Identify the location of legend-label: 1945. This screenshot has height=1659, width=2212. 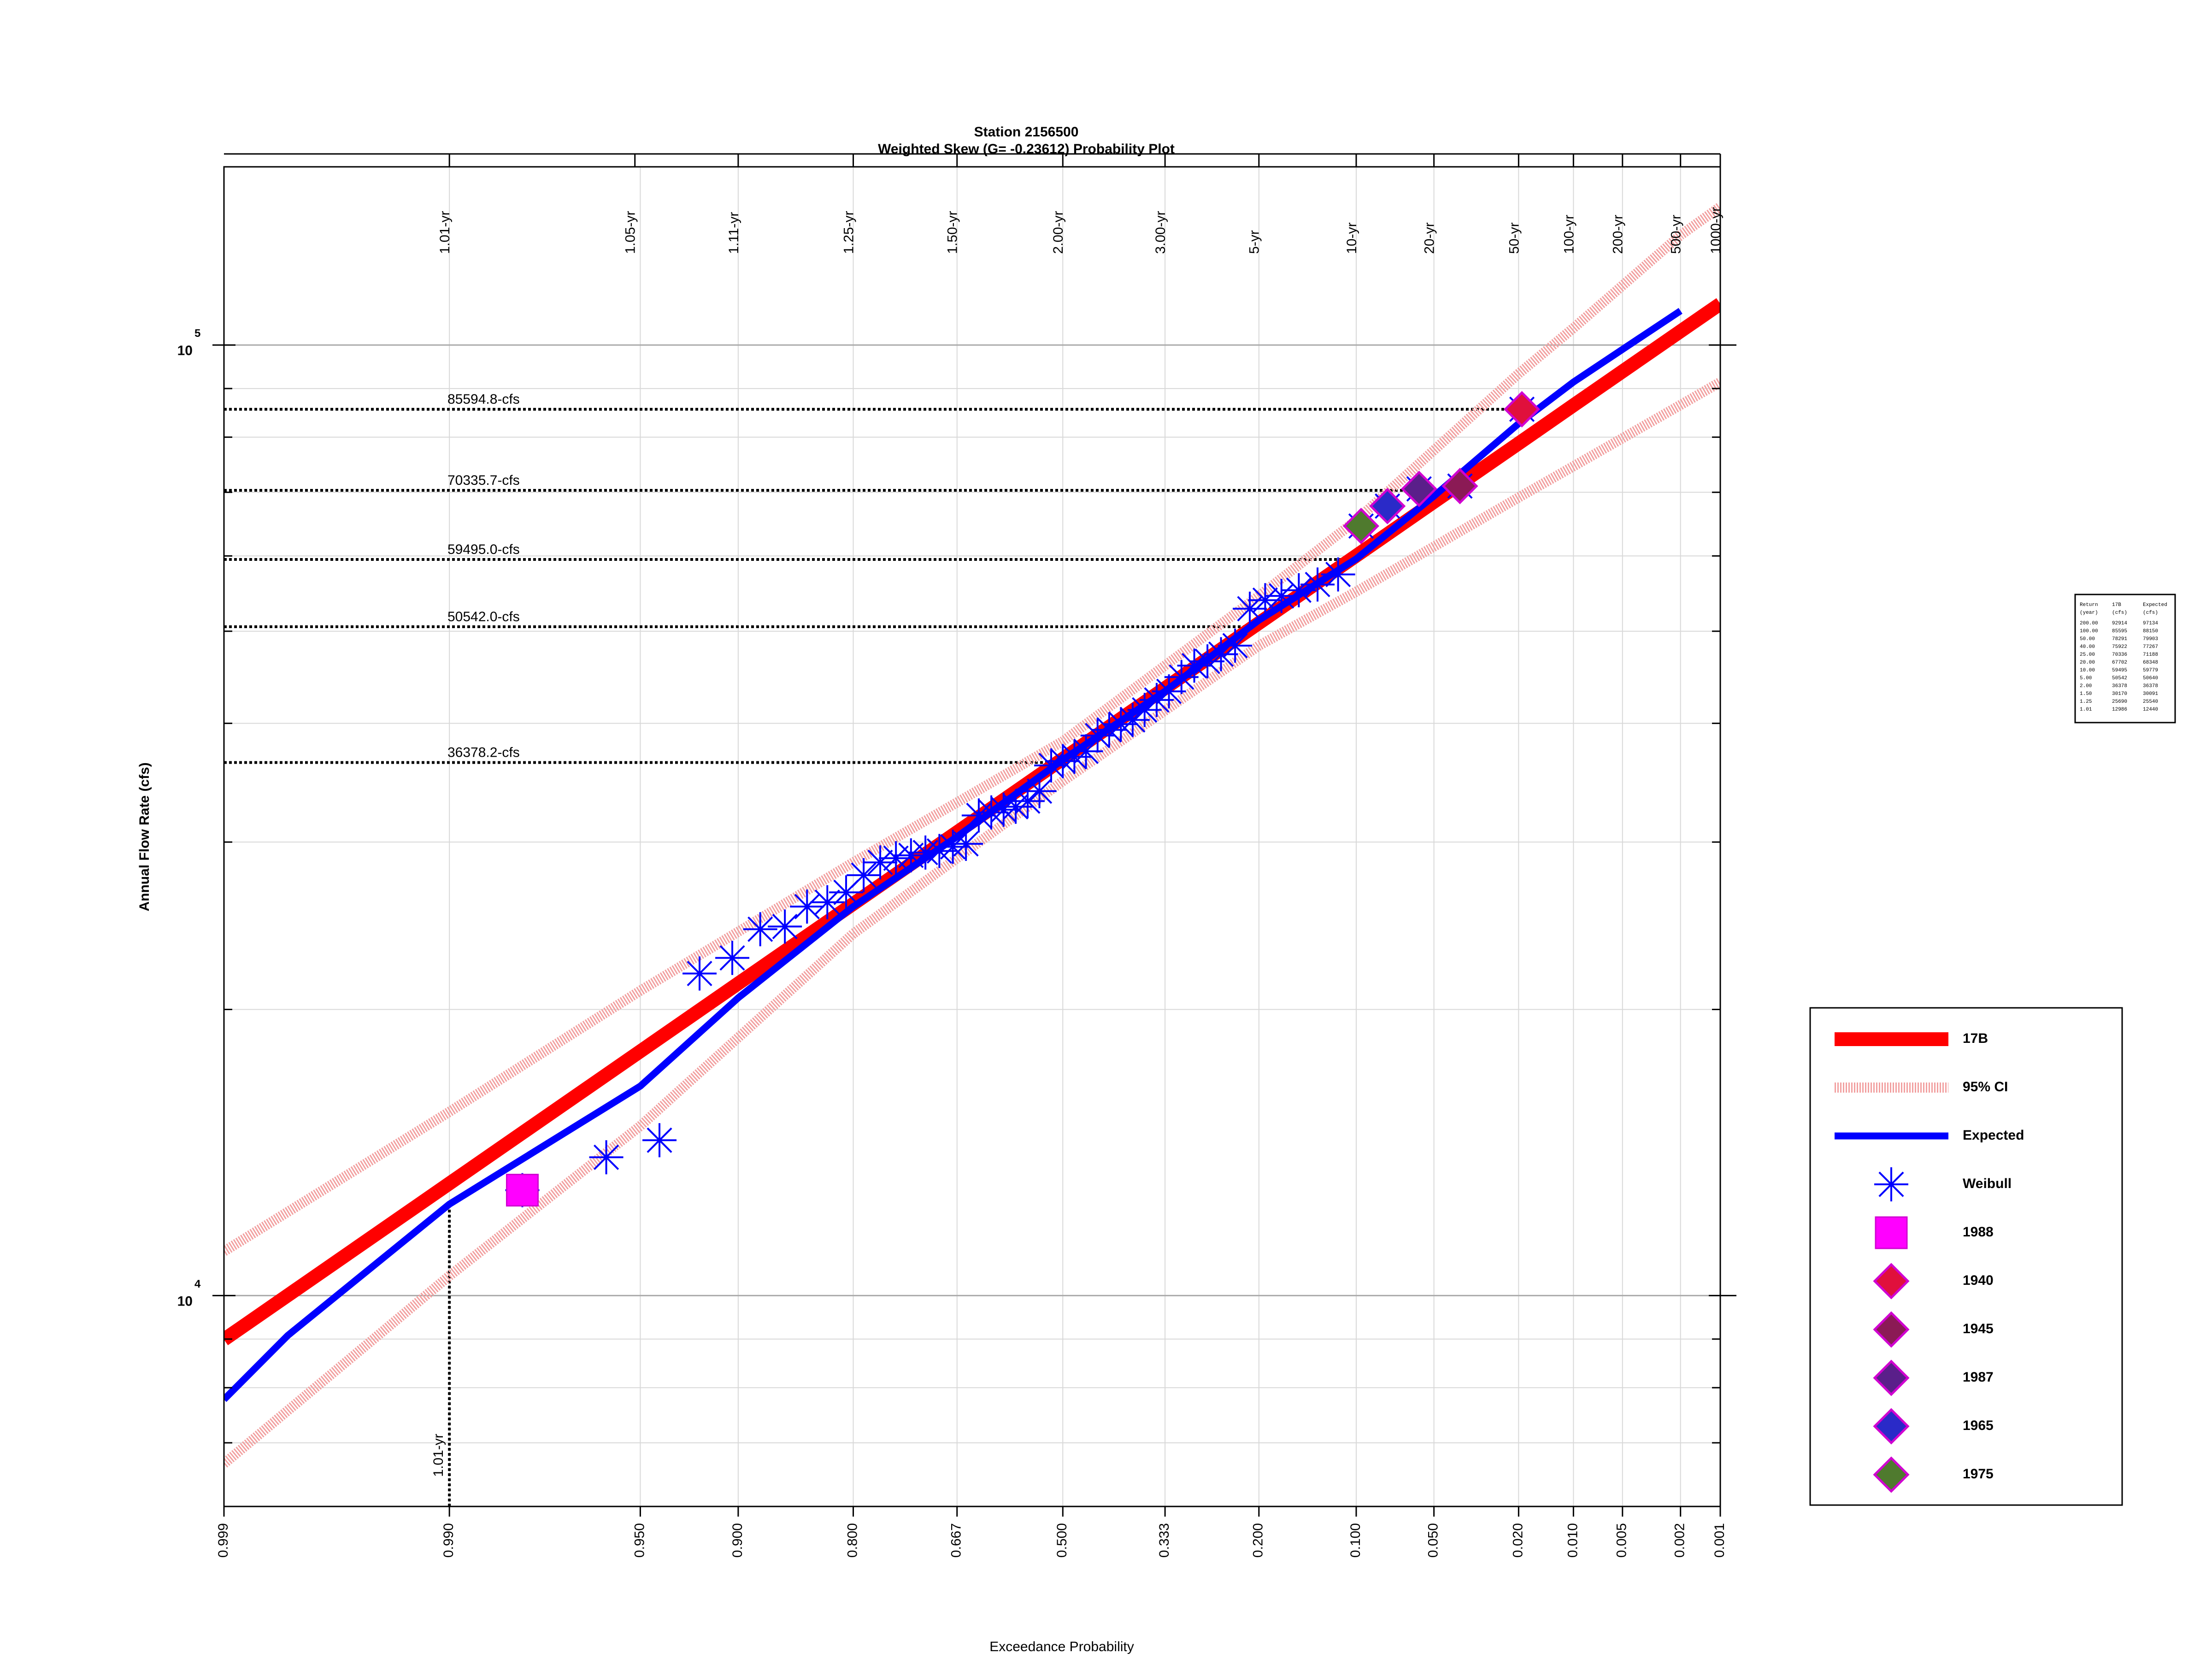
(1978, 1328).